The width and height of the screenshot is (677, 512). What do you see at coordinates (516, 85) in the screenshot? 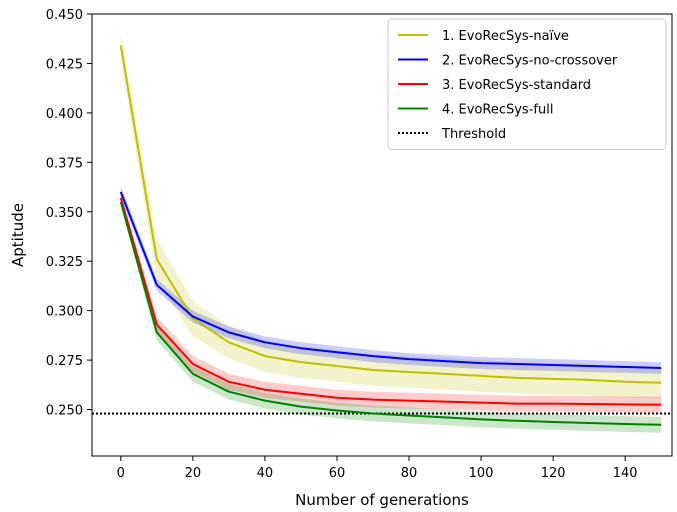
I see `legend-label: 3. EvoRecSys-standard` at bounding box center [516, 85].